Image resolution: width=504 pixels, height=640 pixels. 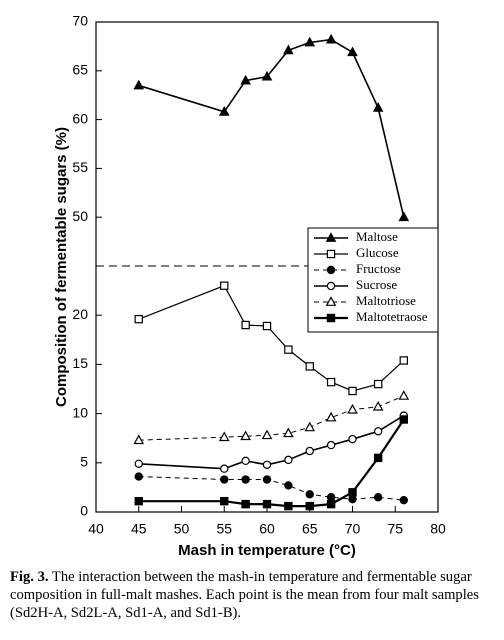 What do you see at coordinates (80, 363) in the screenshot?
I see `y-tick-label: 15` at bounding box center [80, 363].